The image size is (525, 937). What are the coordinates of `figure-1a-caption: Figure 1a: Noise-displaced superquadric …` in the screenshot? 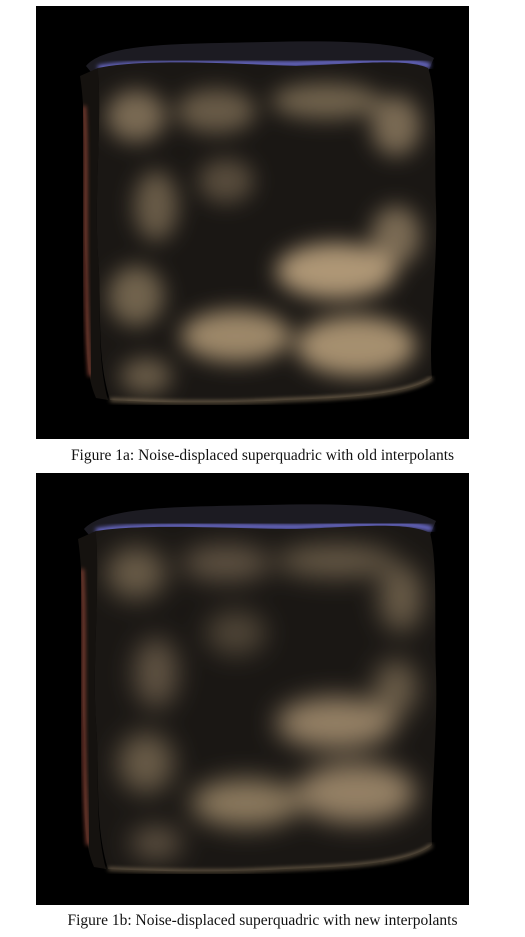 It's located at (262, 455).